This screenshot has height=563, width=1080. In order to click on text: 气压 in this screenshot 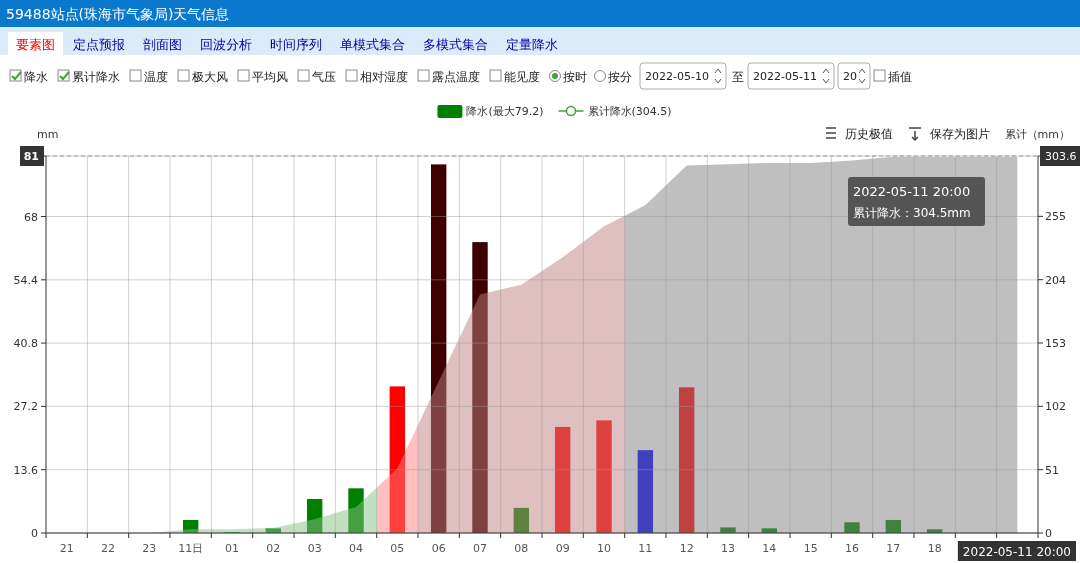, I will do `click(324, 77)`.